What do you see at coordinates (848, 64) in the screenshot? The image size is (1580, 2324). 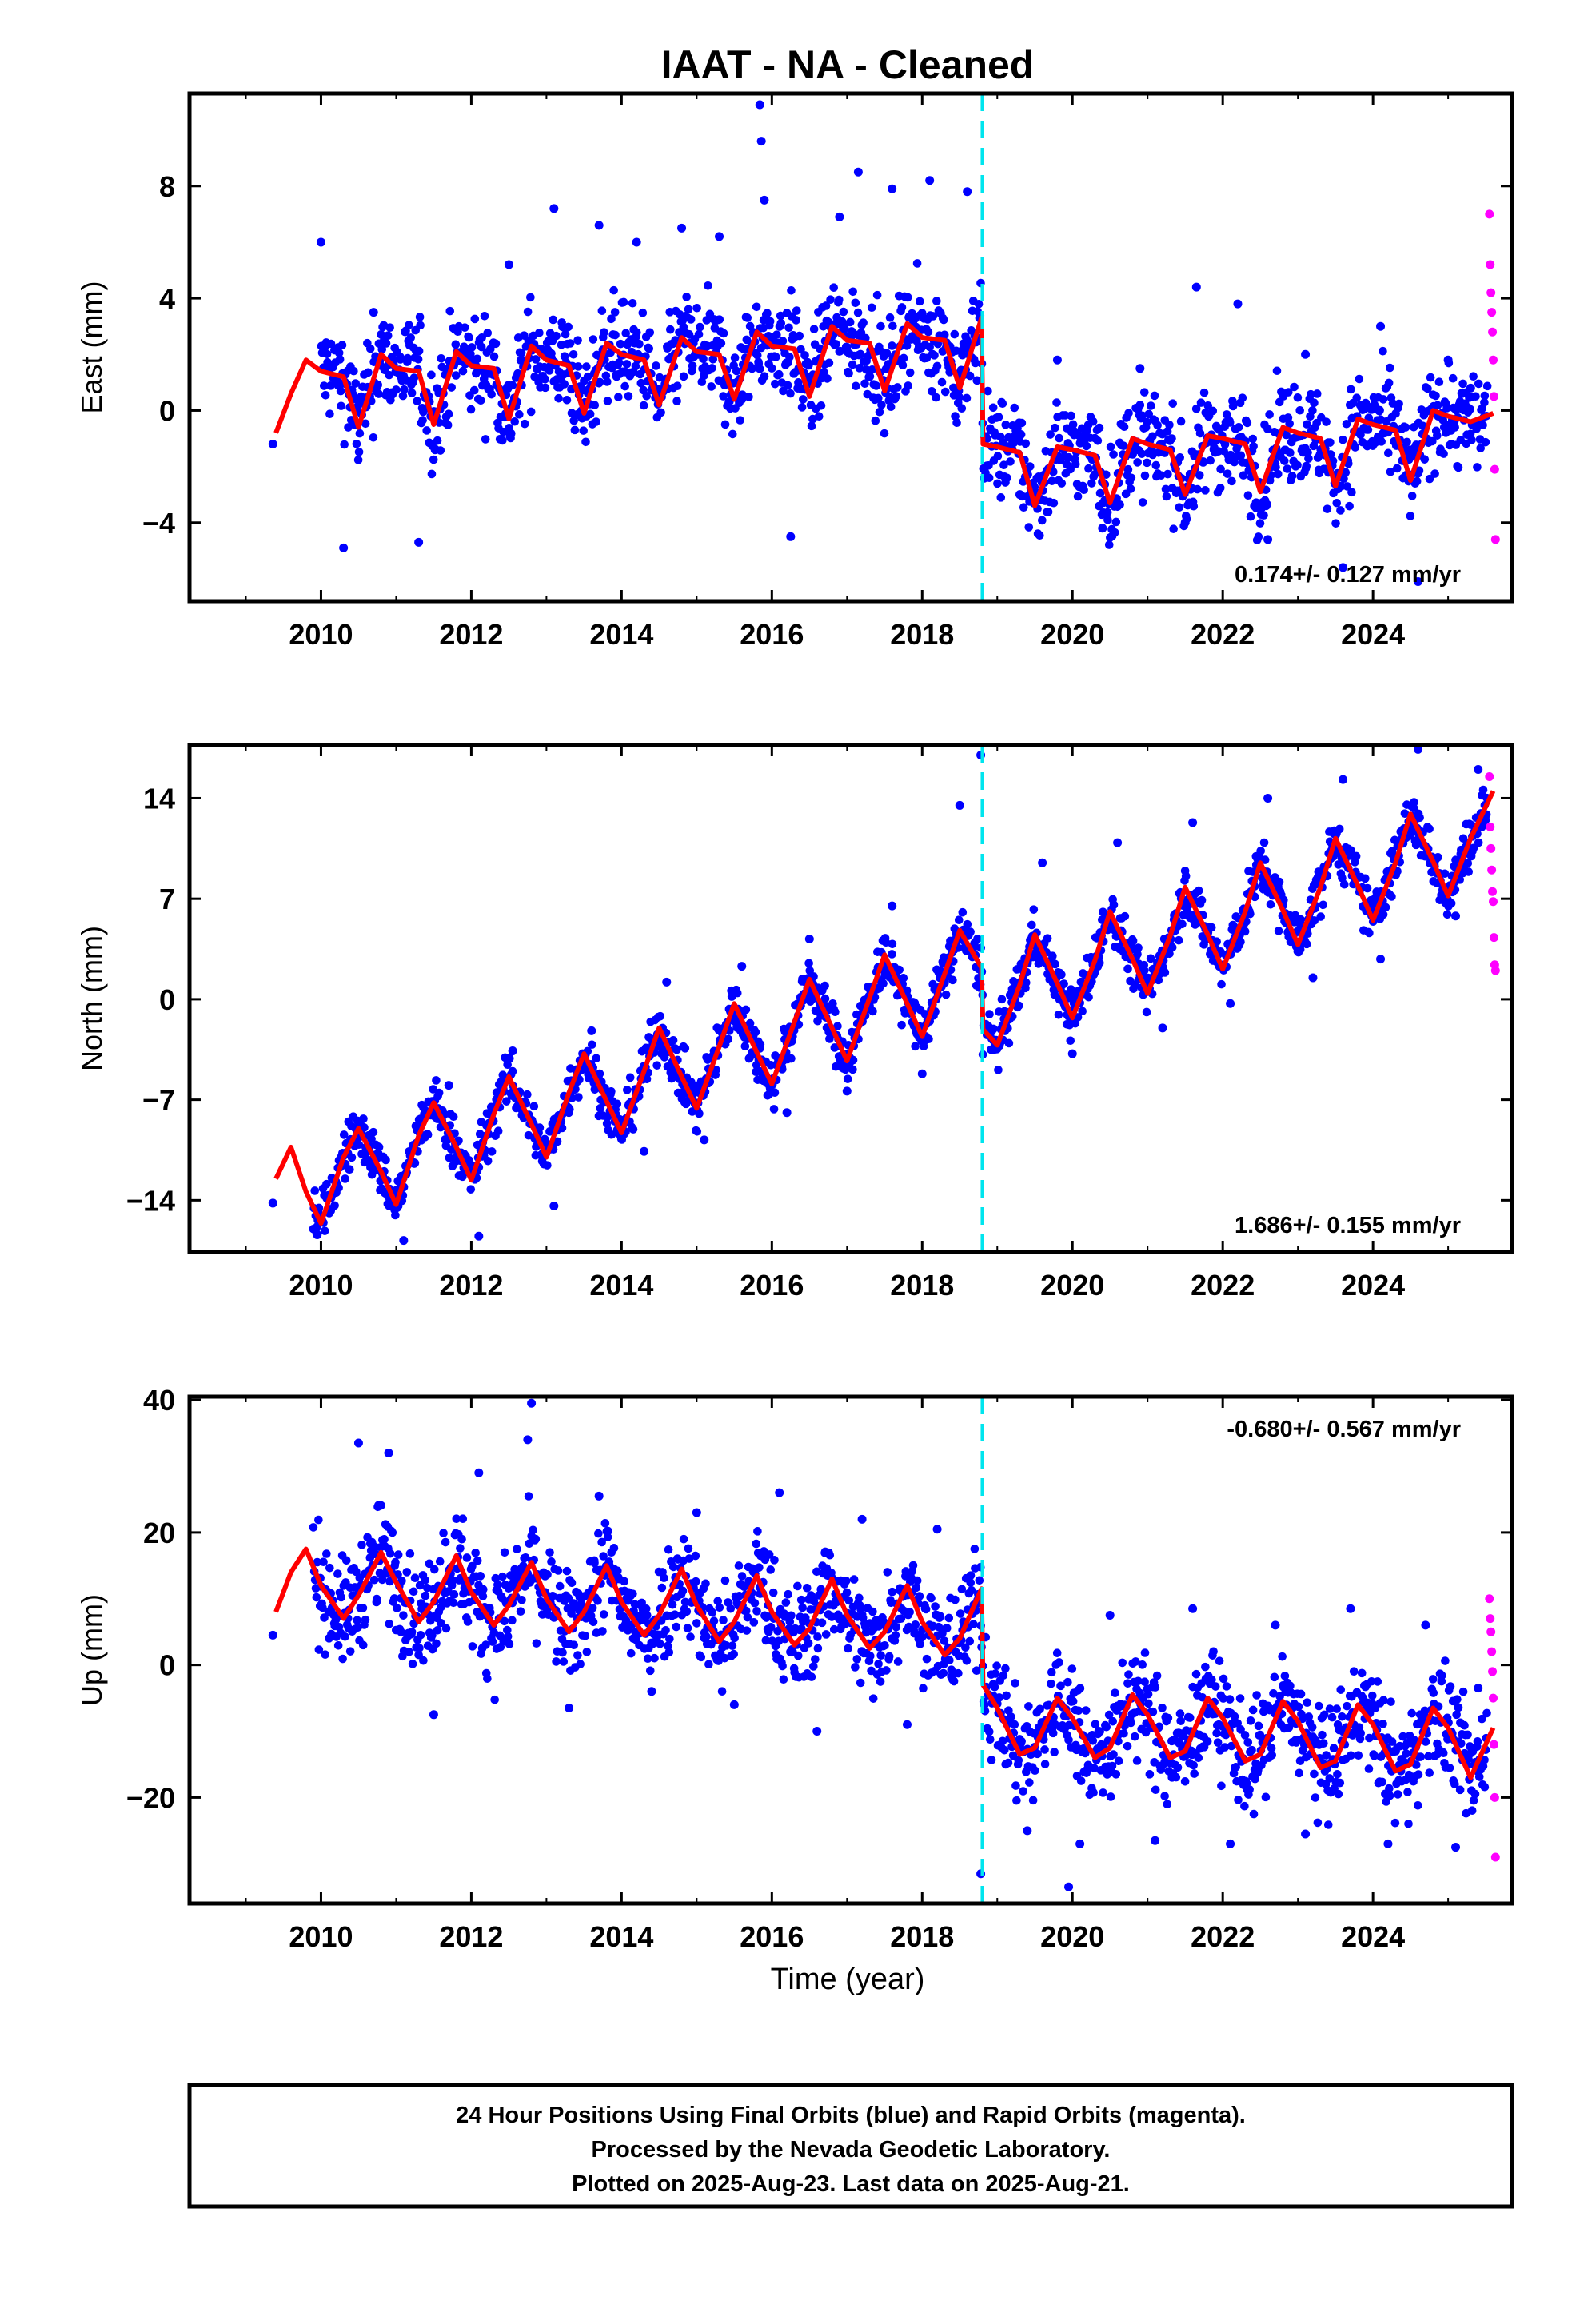 I see `chart-title: IAAT - NA - Cleaned` at bounding box center [848, 64].